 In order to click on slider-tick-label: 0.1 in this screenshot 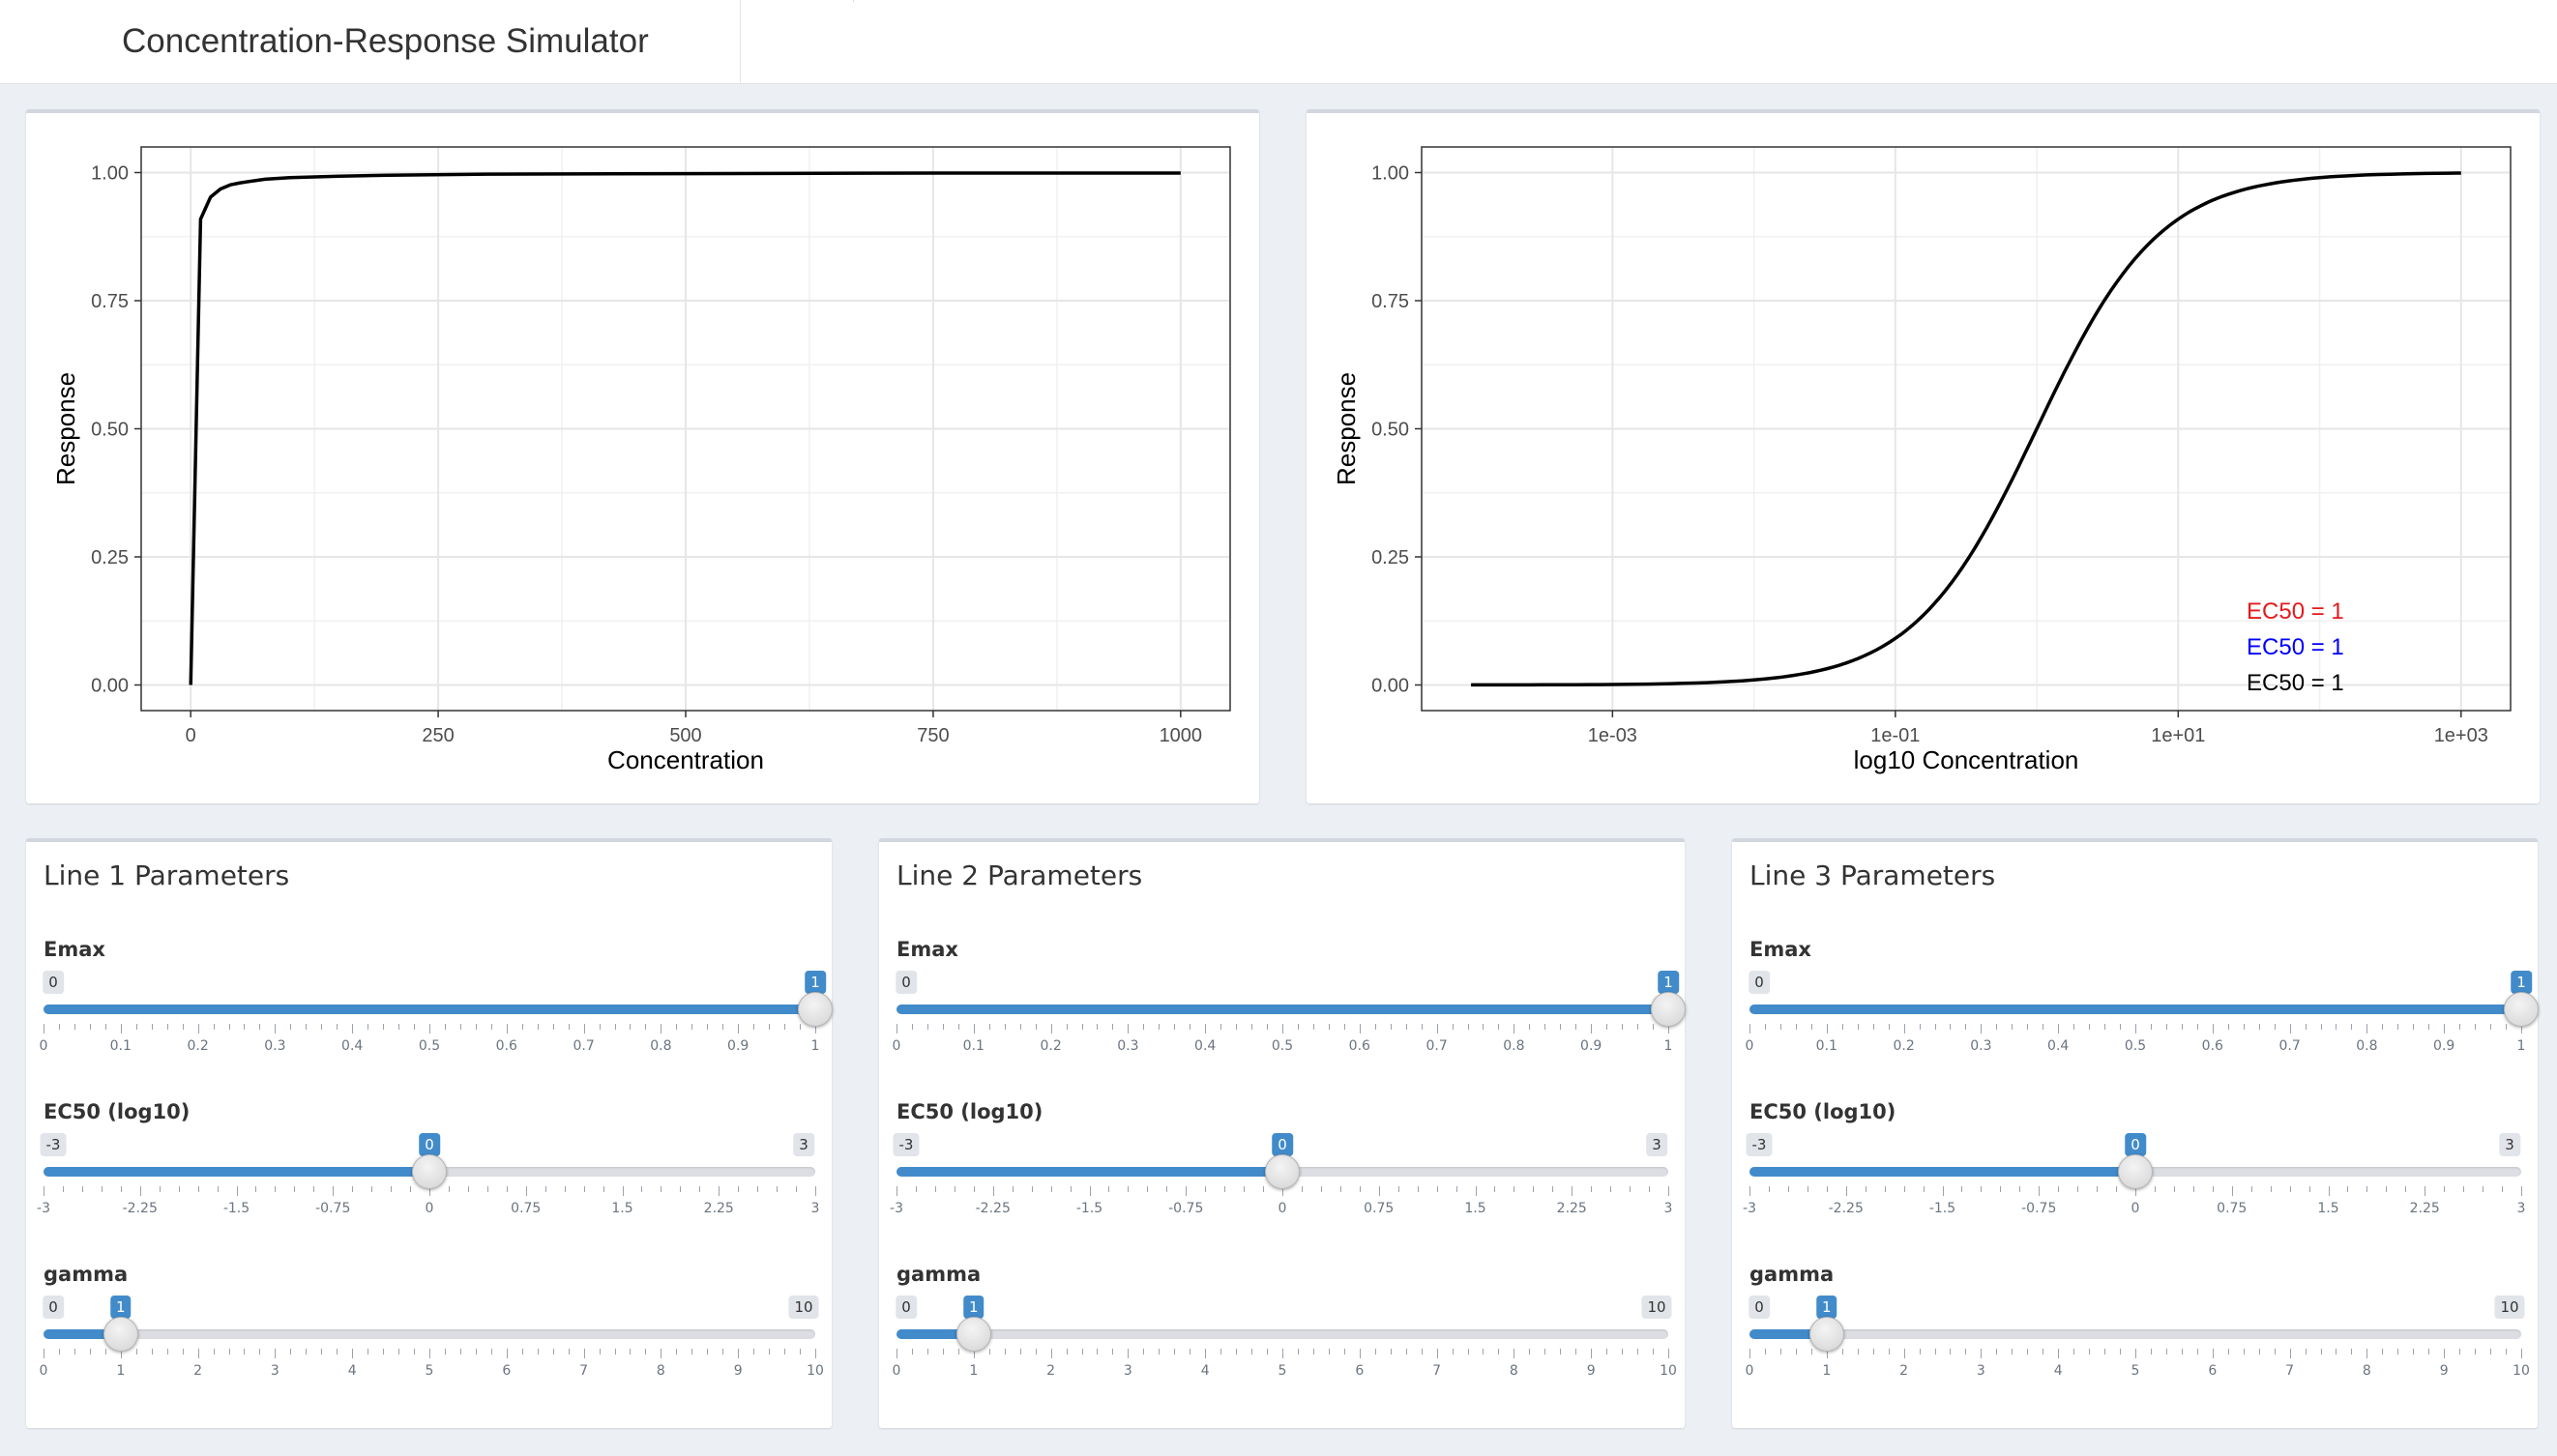, I will do `click(121, 1046)`.